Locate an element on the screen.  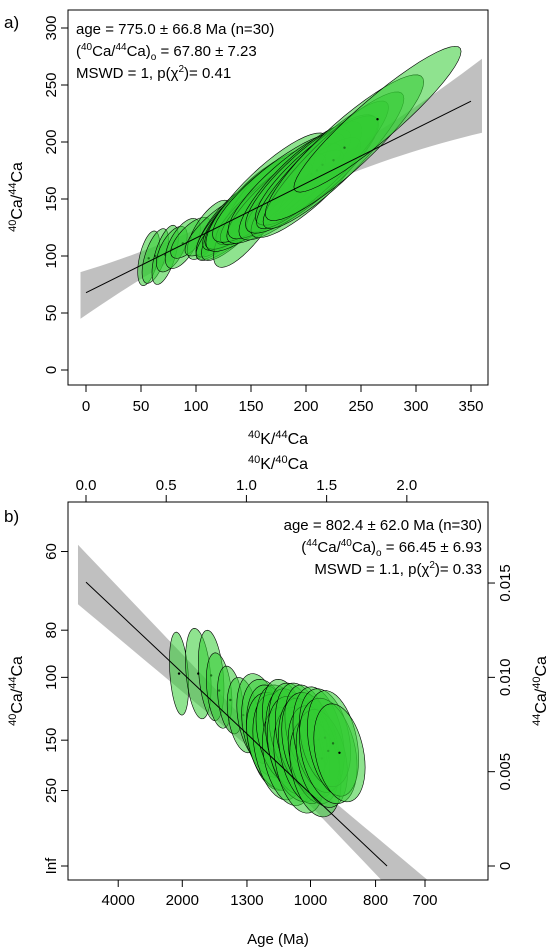
panel-b-righttick-label-0: 0 is located at coordinates (505, 866).